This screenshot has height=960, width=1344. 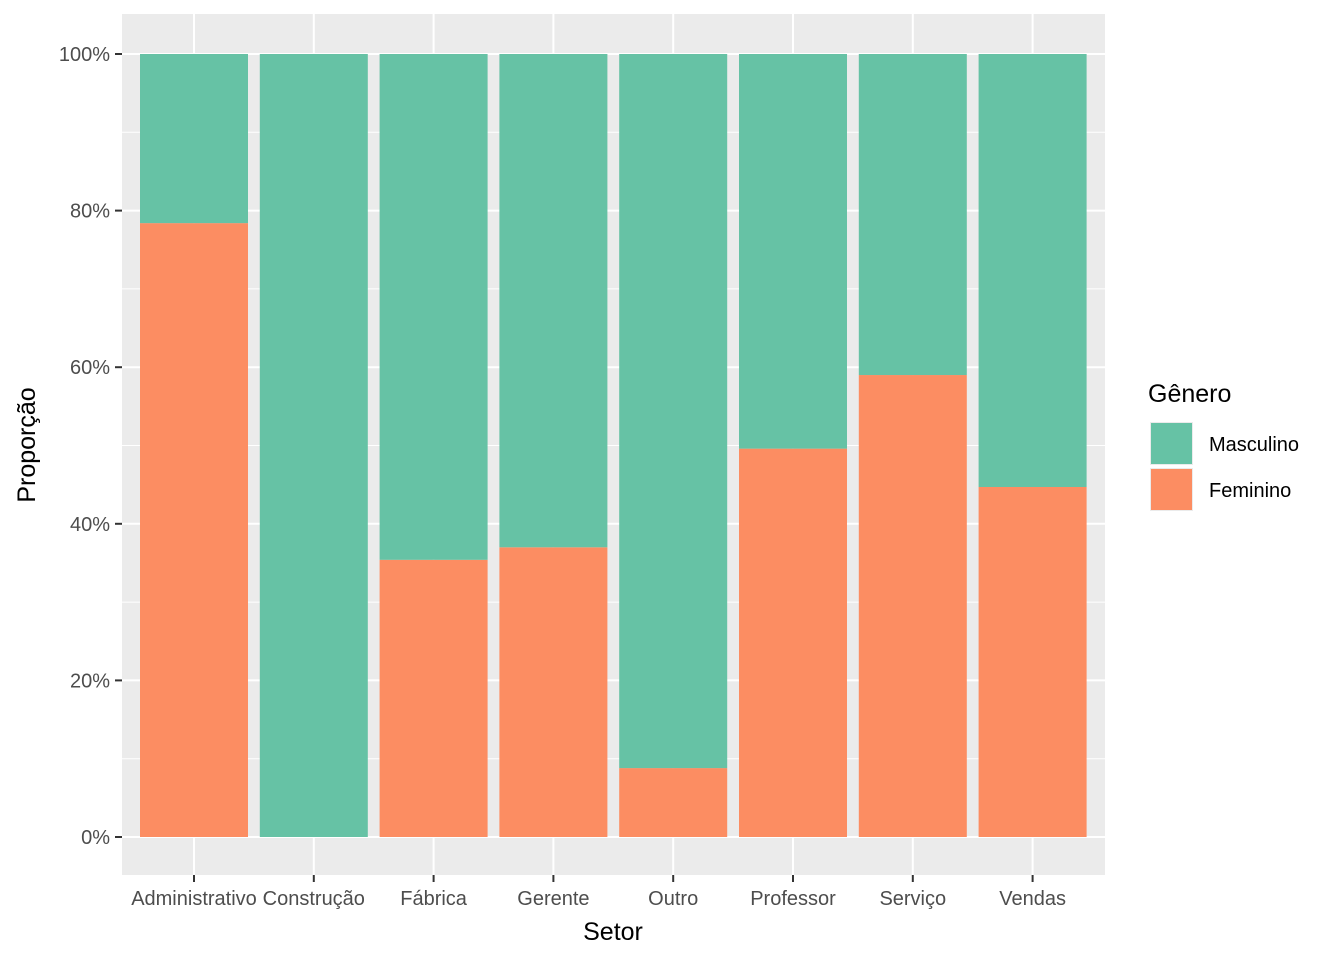 I want to click on legend-label-feminino: Feminino, so click(x=1250, y=491).